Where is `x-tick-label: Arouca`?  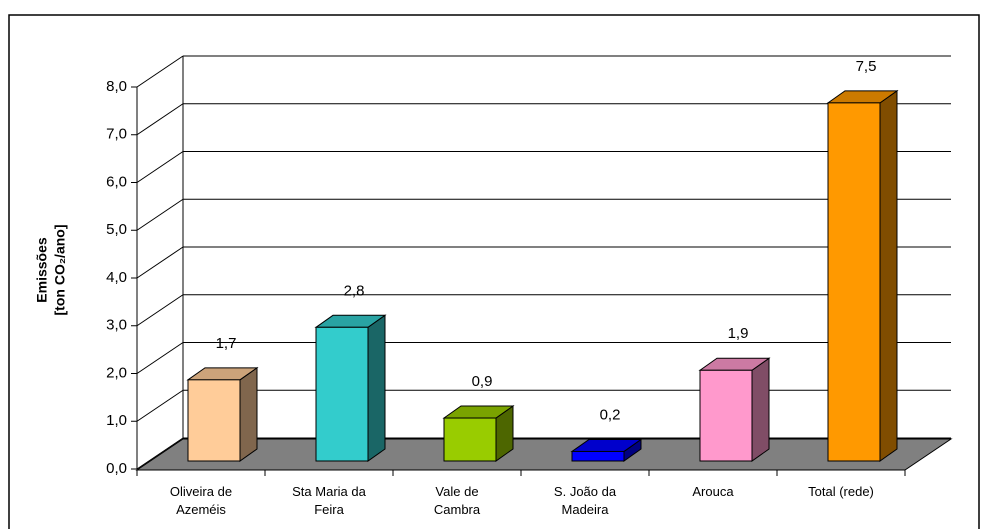 x-tick-label: Arouca is located at coordinates (713, 491).